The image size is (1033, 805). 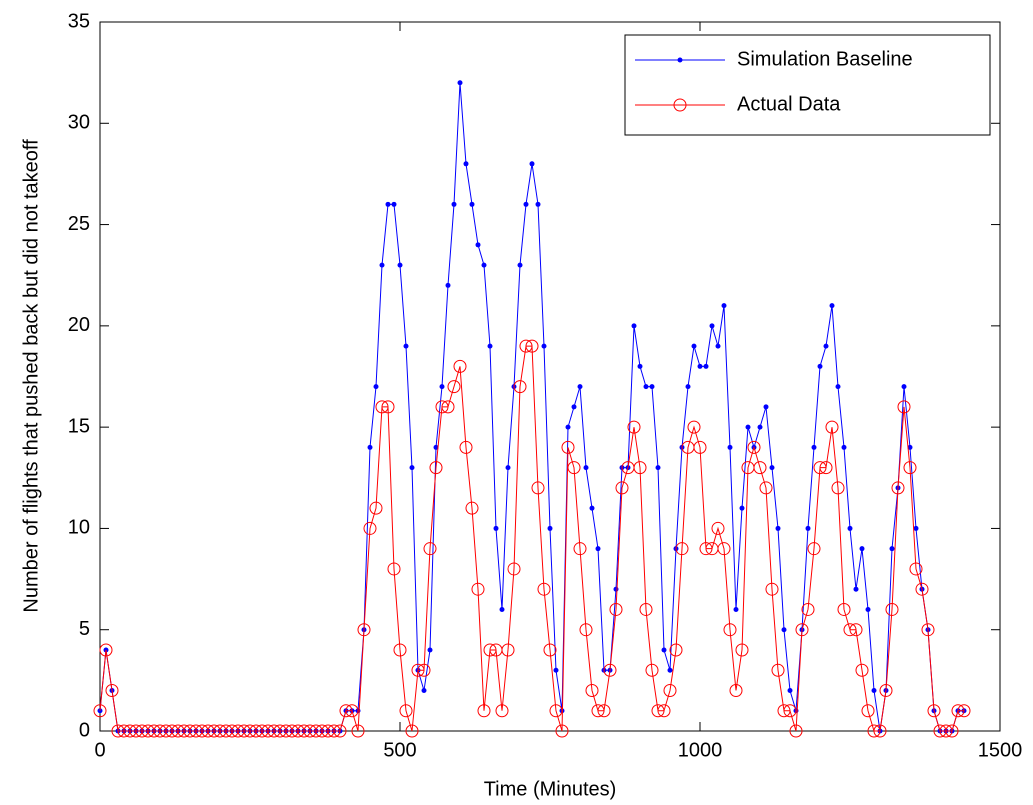 What do you see at coordinates (700, 750) in the screenshot?
I see `x-tick-label: 1000` at bounding box center [700, 750].